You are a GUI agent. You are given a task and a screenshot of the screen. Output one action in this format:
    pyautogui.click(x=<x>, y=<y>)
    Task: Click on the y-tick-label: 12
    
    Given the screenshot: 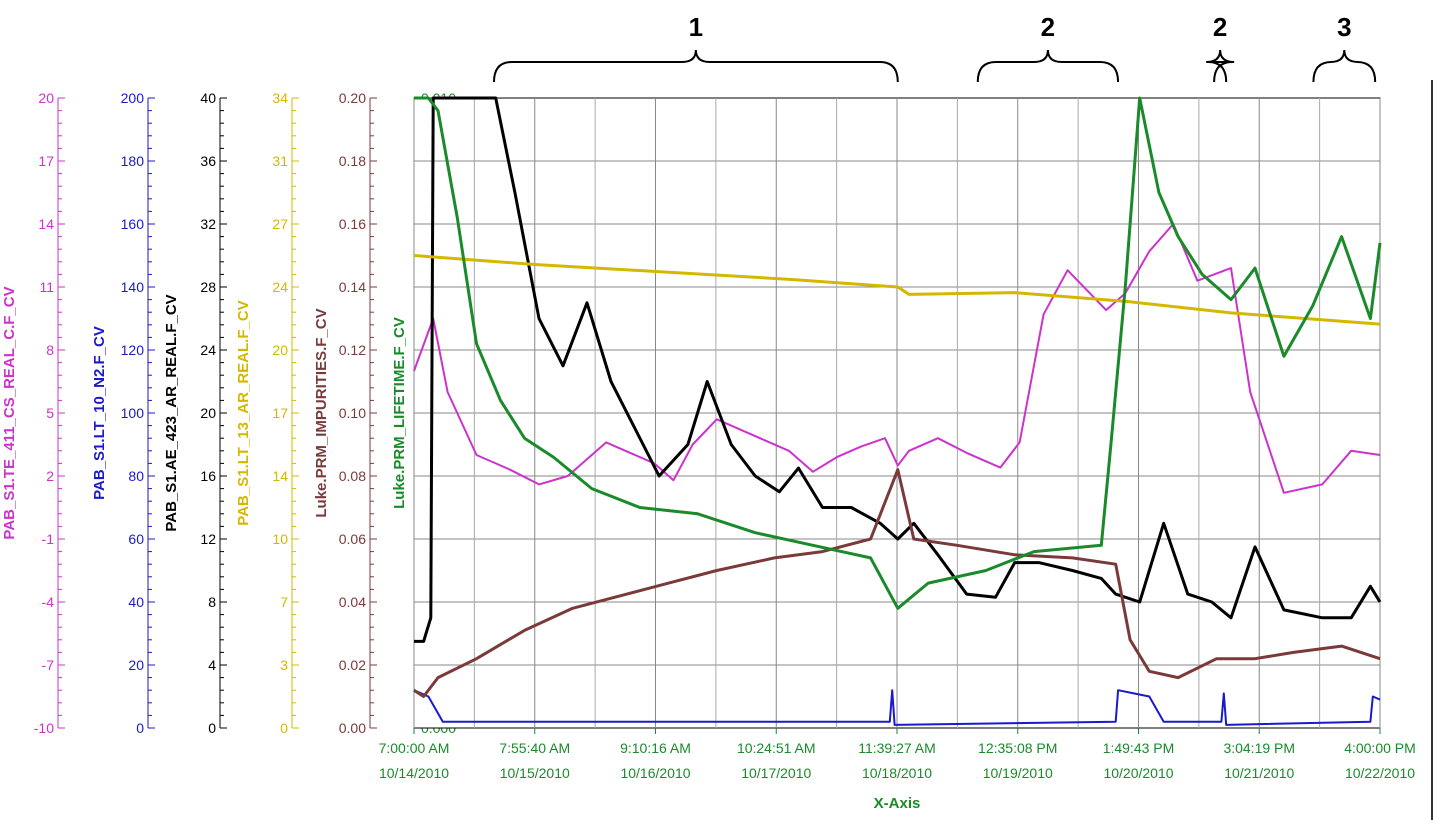 What is the action you would take?
    pyautogui.click(x=208, y=539)
    